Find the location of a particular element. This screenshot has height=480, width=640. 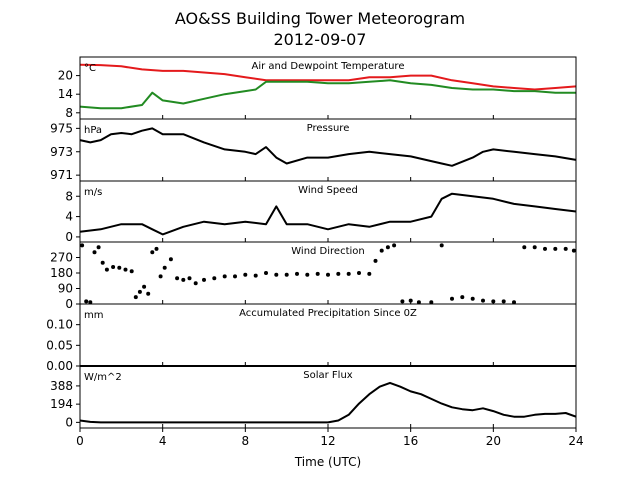

panel-title: Pressure is located at coordinates (328, 128).